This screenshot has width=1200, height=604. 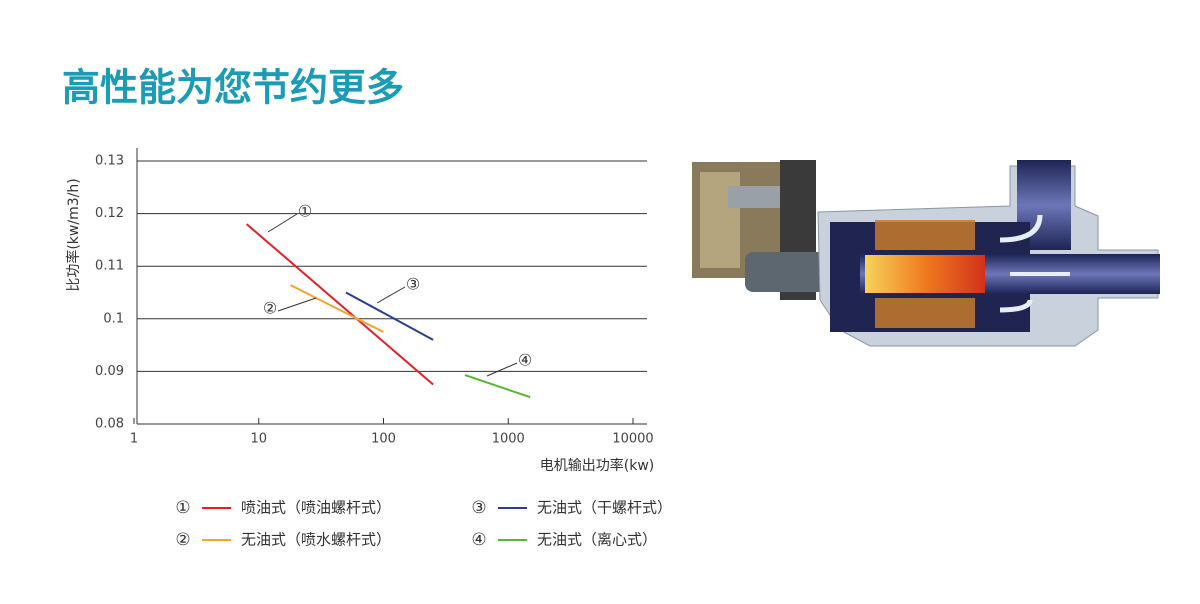 I want to click on y-axis-label: 比功率(kw/m3/h), so click(x=73, y=234).